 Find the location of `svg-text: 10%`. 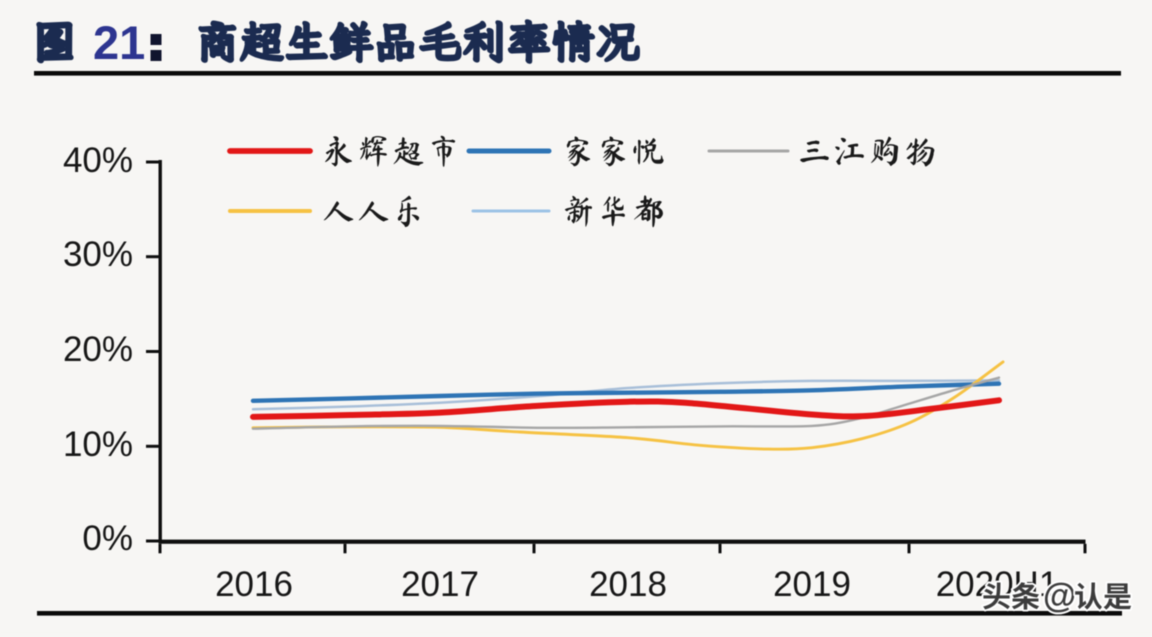

svg-text: 10% is located at coordinates (98, 444).